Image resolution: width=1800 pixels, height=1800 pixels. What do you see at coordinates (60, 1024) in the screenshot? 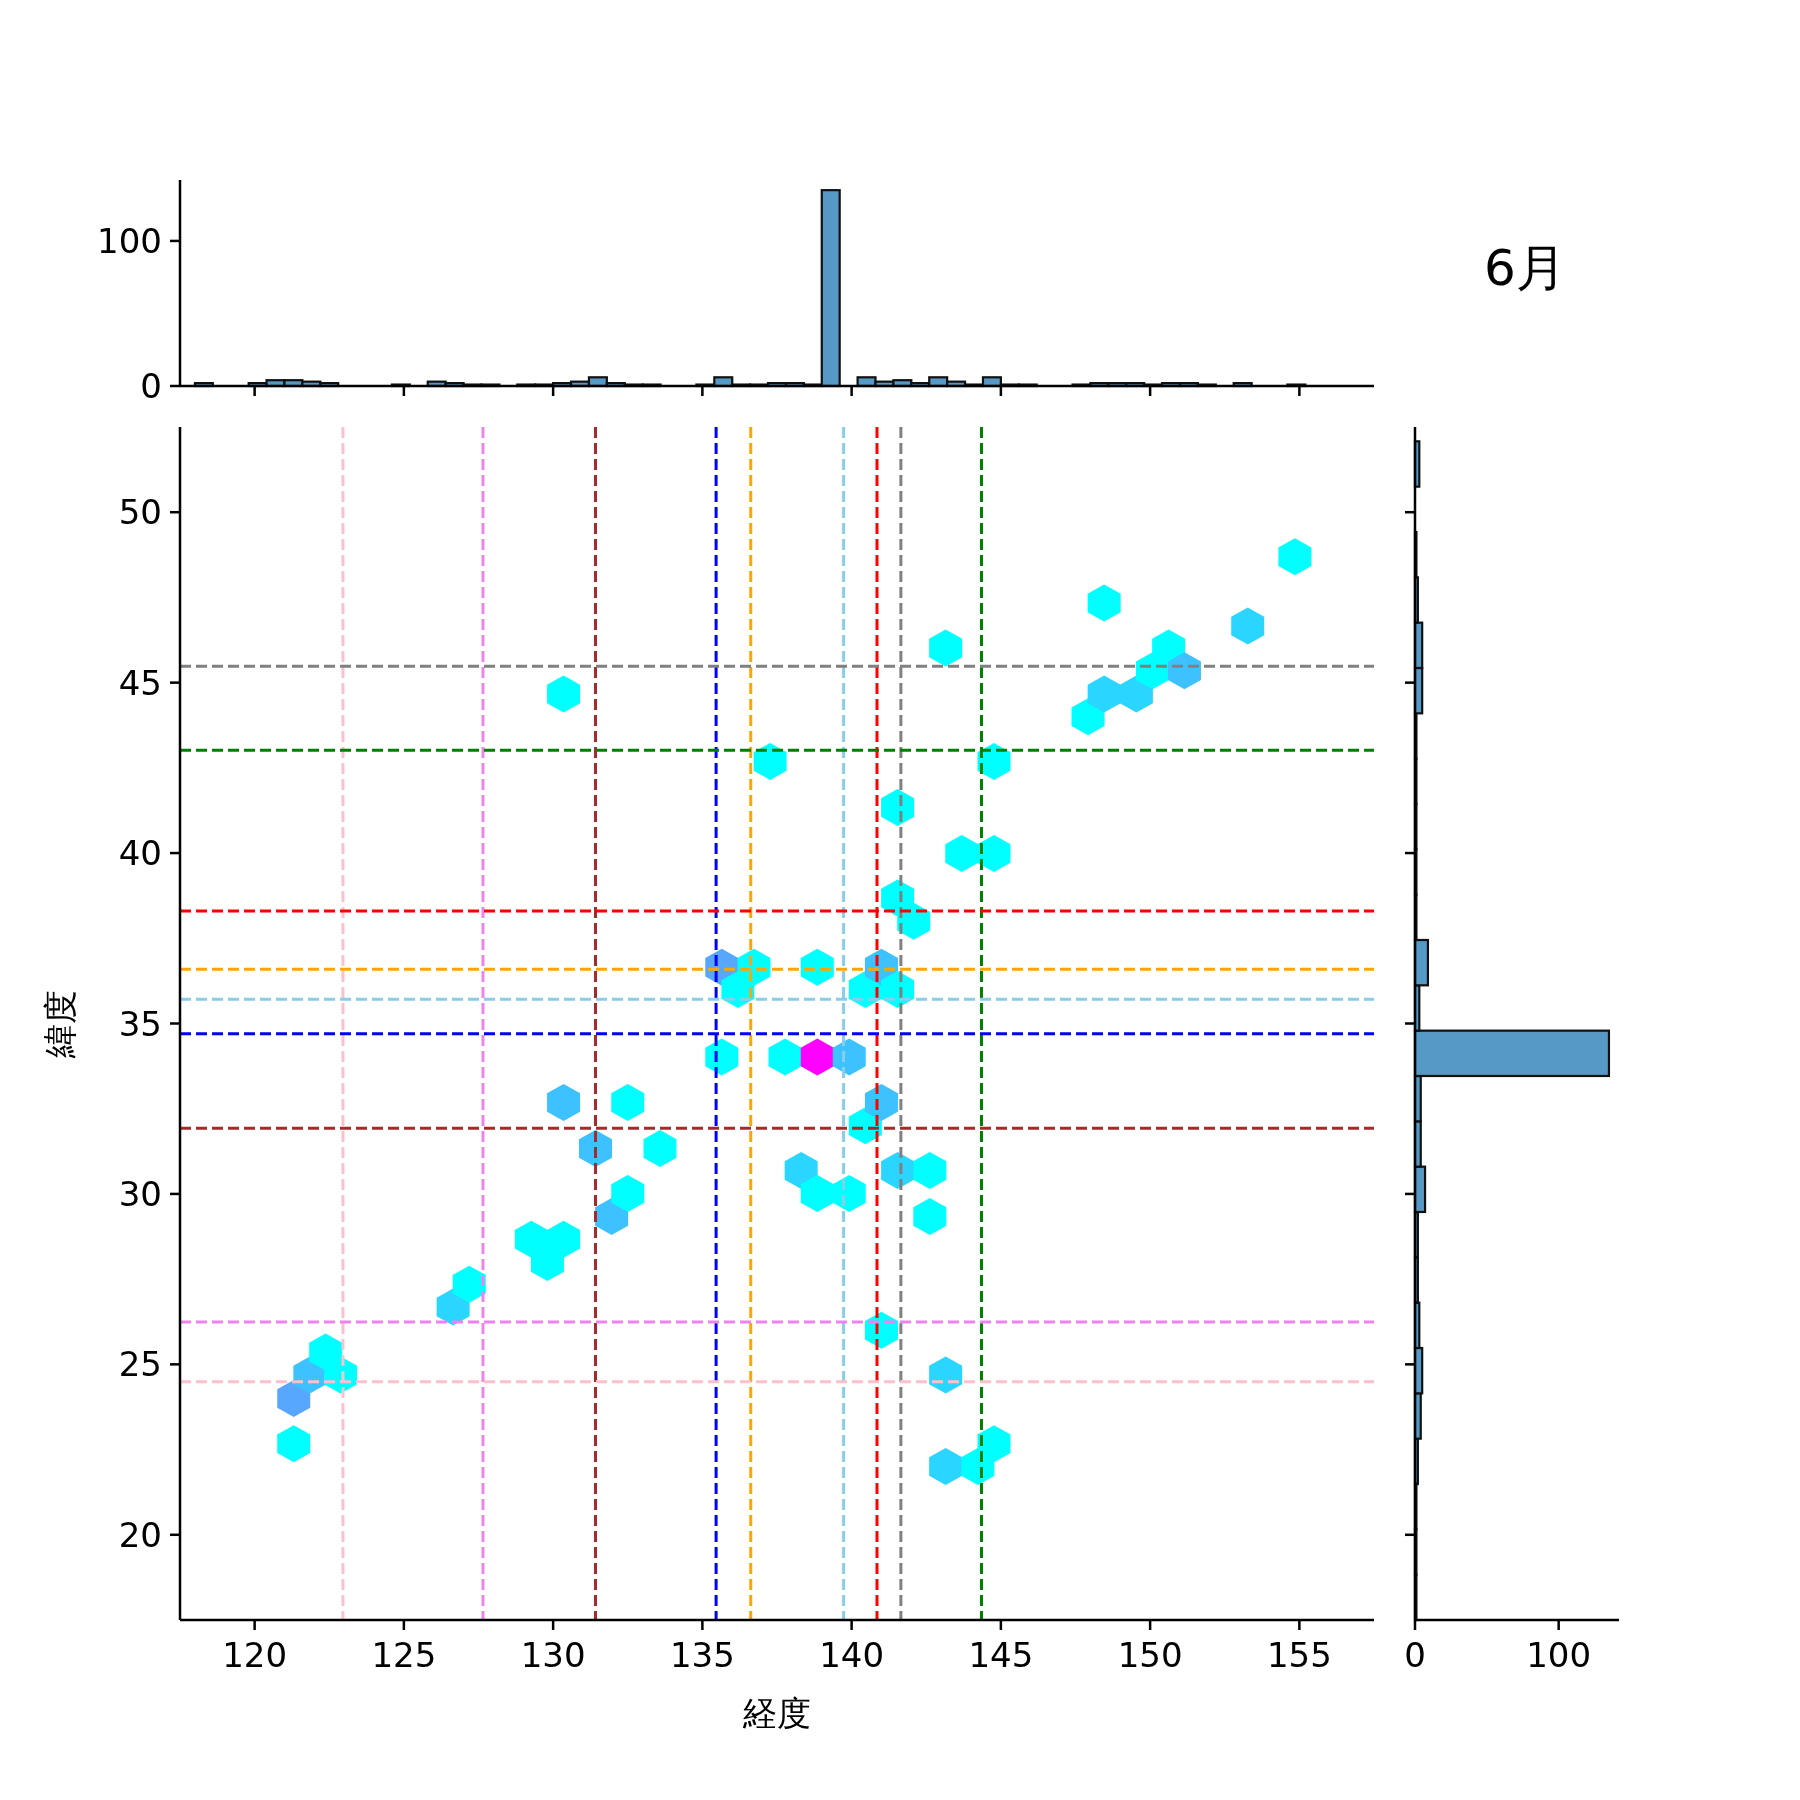
I see `y-axis-title: 緯度` at bounding box center [60, 1024].